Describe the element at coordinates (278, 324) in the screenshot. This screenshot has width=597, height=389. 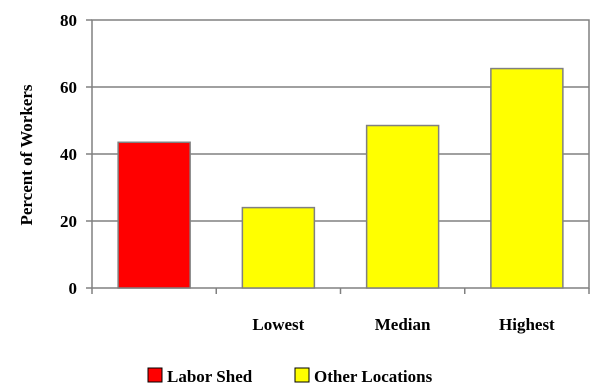
I see `x-category-label: Lowest` at that location.